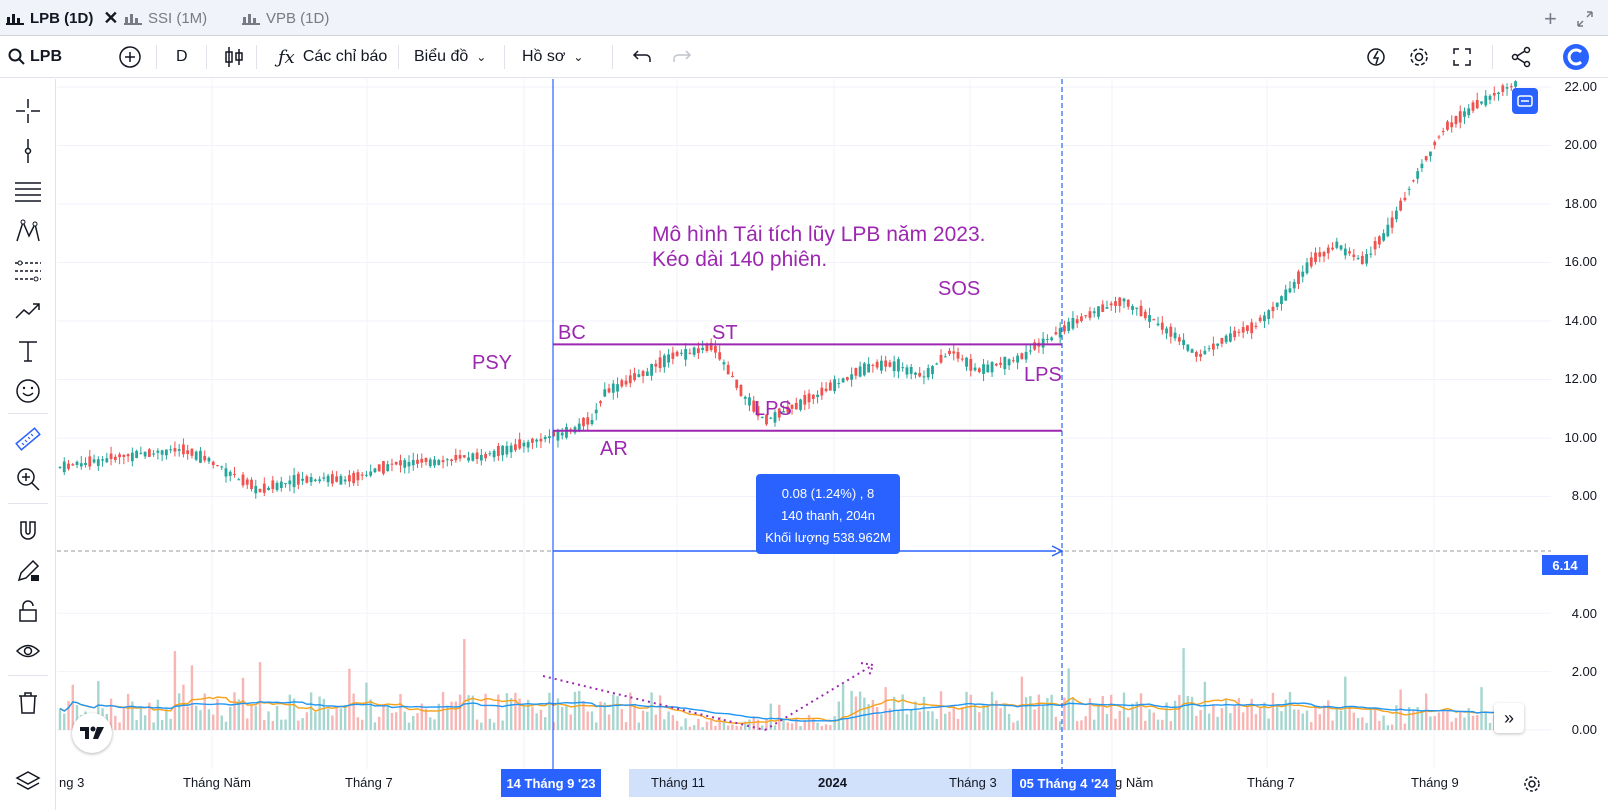 This screenshot has width=1608, height=810. Describe the element at coordinates (28, 191) in the screenshot. I see `fib-tool` at that location.